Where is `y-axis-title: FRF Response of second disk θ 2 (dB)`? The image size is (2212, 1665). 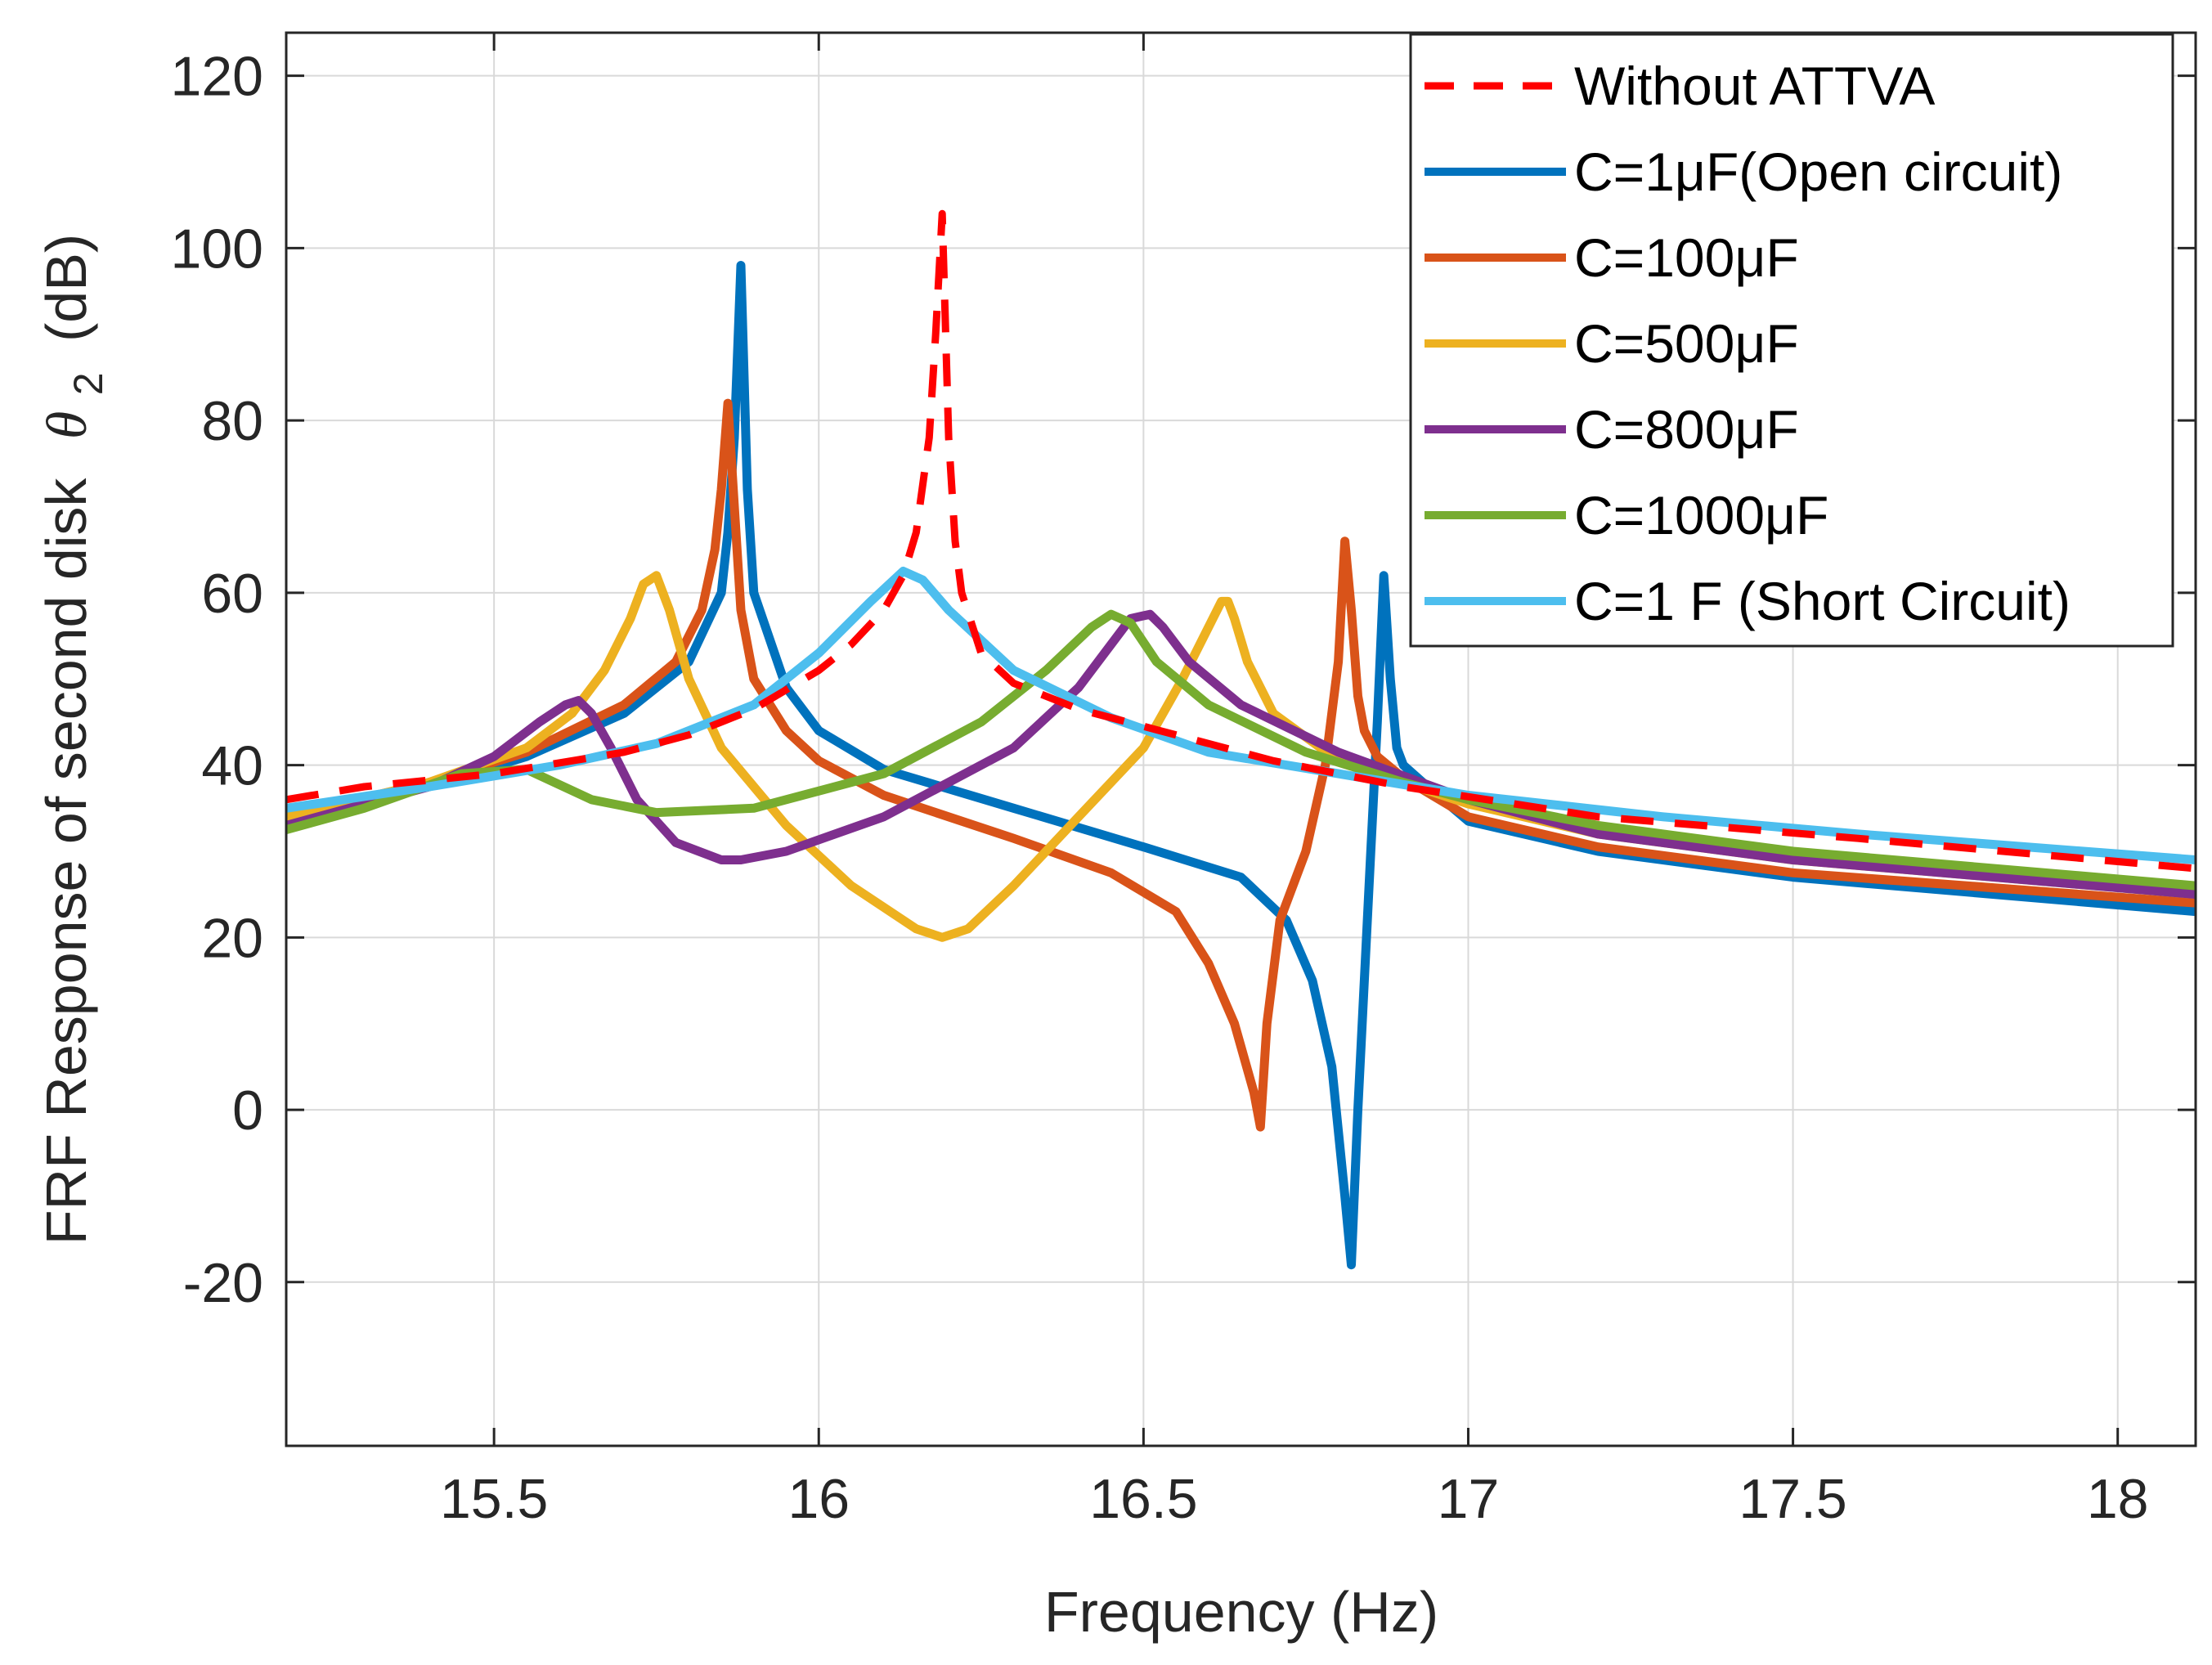 y-axis-title: FRF Response of second disk θ 2 (dB) is located at coordinates (74, 739).